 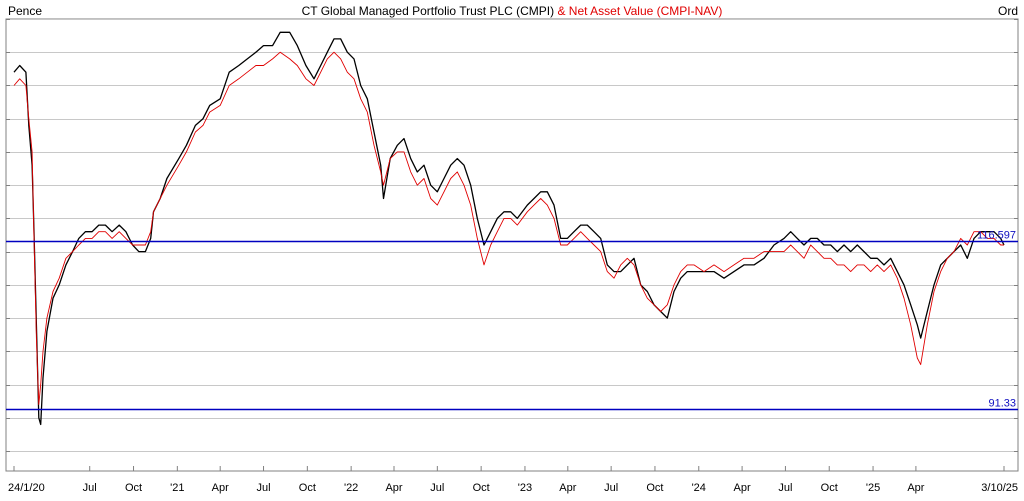 I want to click on x-tick-label: '21, so click(x=177, y=488).